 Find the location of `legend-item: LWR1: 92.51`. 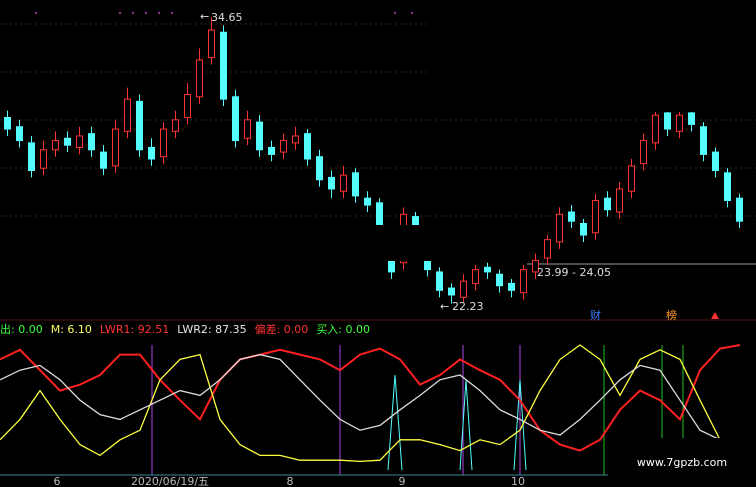

legend-item: LWR1: 92.51 is located at coordinates (134, 329).